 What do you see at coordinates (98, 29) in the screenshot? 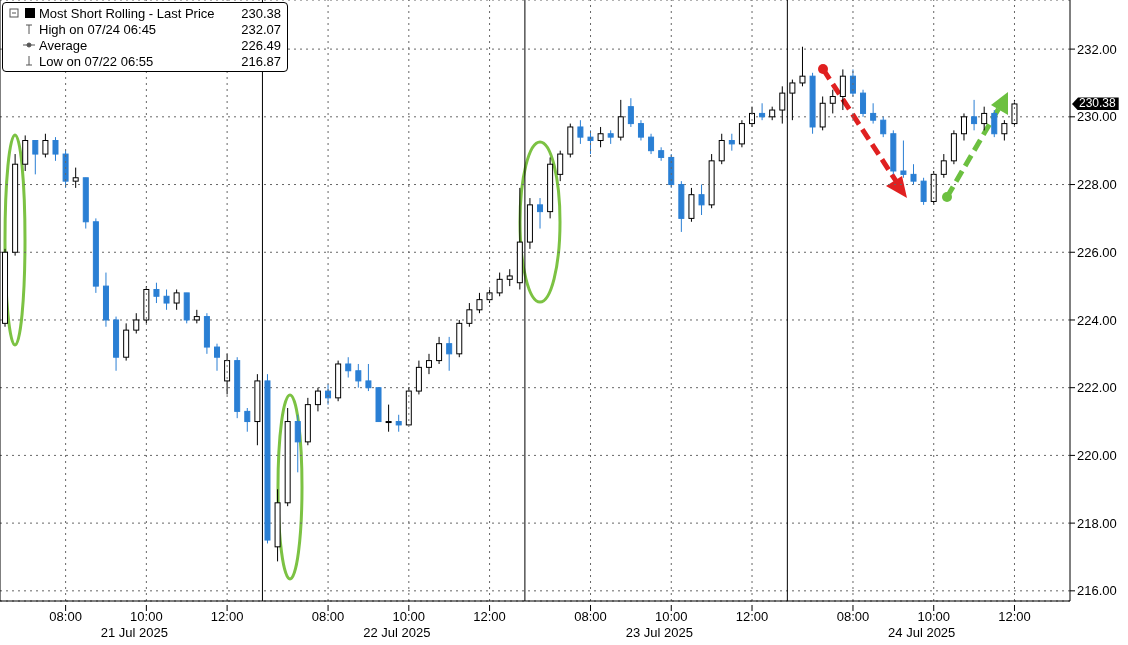
I see `annotation: High on 07/24 06:45` at bounding box center [98, 29].